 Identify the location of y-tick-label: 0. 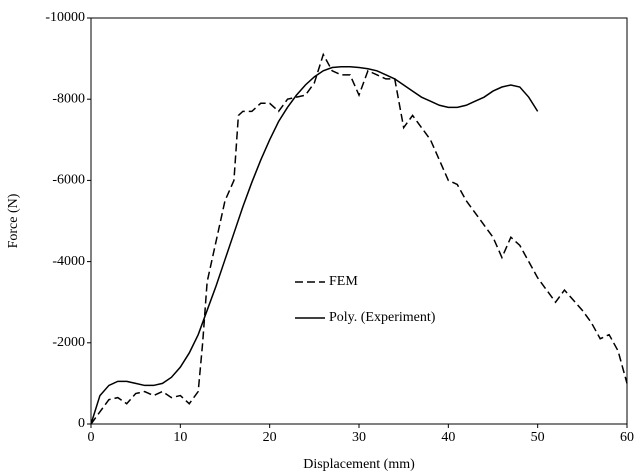
(81, 423).